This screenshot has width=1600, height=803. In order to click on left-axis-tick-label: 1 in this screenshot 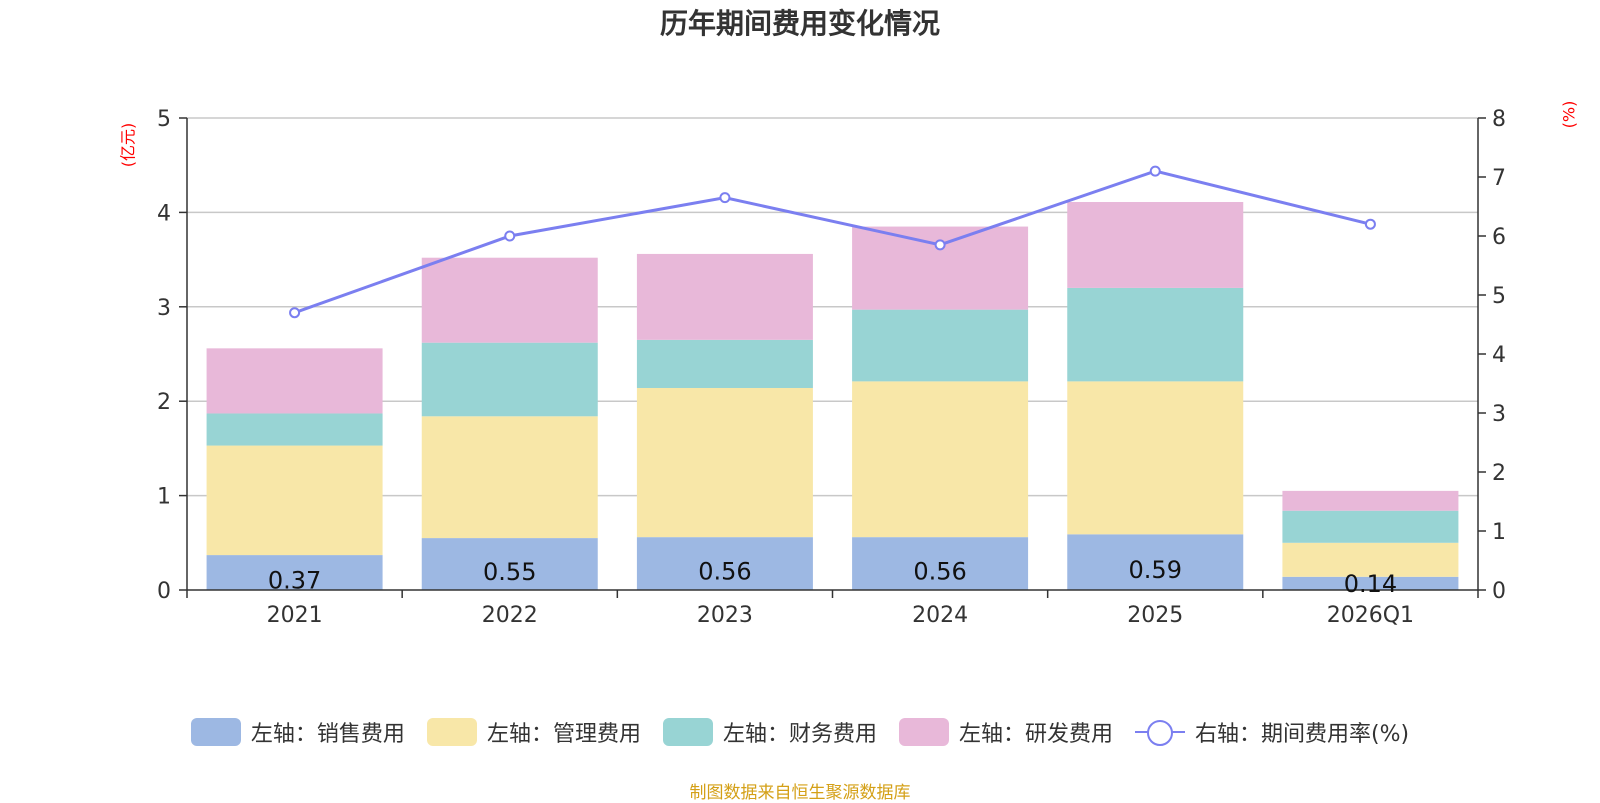, I will do `click(164, 497)`.